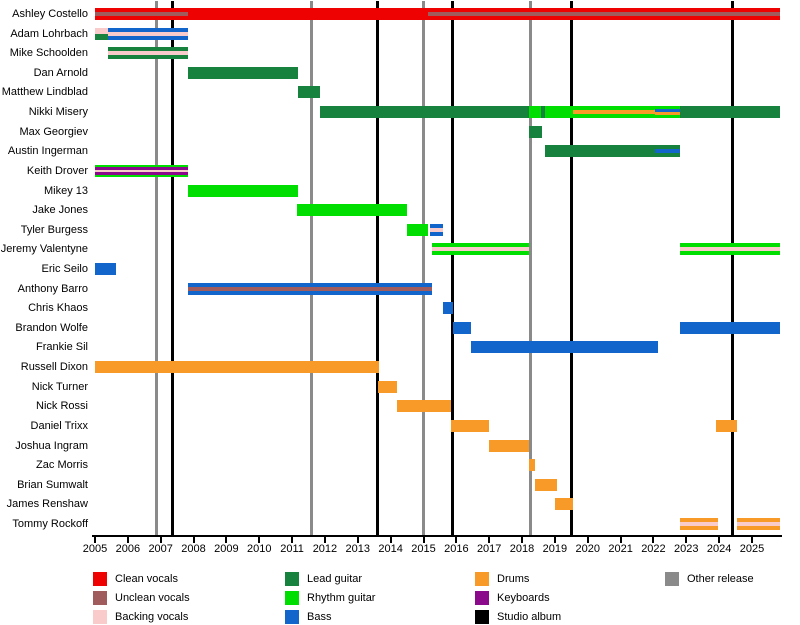 This screenshot has height=625, width=800. What do you see at coordinates (752, 549) in the screenshot?
I see `x-axis-tick-label: 2025` at bounding box center [752, 549].